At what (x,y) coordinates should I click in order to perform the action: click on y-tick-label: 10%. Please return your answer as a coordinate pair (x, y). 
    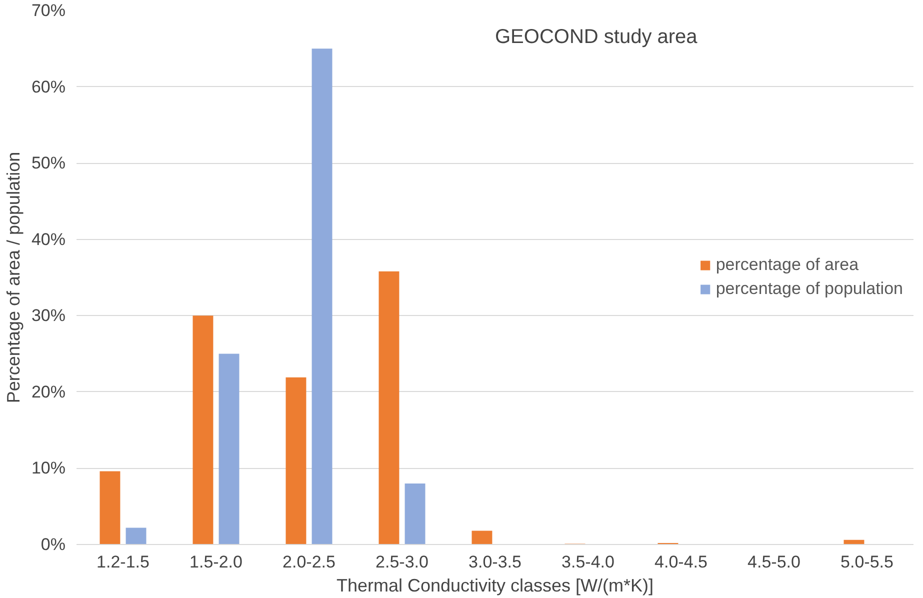
    Looking at the image, I should click on (48, 468).